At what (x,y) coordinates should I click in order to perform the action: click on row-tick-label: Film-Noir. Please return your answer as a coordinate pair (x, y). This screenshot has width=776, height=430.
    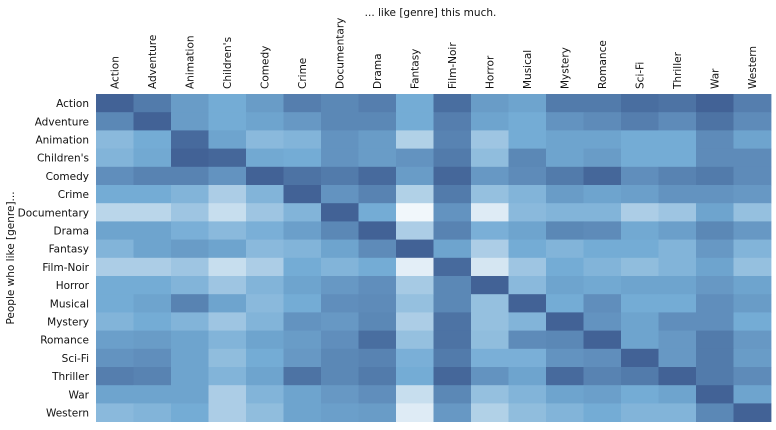
    Looking at the image, I should click on (65, 268).